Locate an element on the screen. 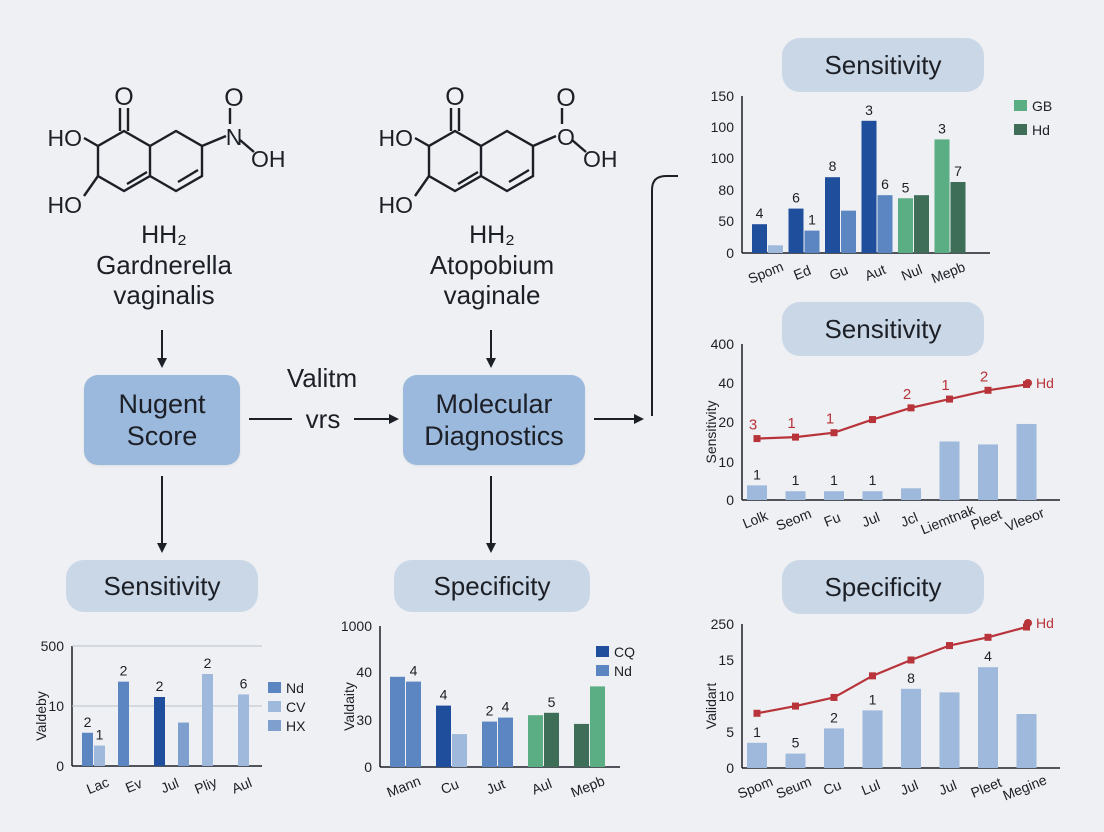  box-line: Score is located at coordinates (162, 436).